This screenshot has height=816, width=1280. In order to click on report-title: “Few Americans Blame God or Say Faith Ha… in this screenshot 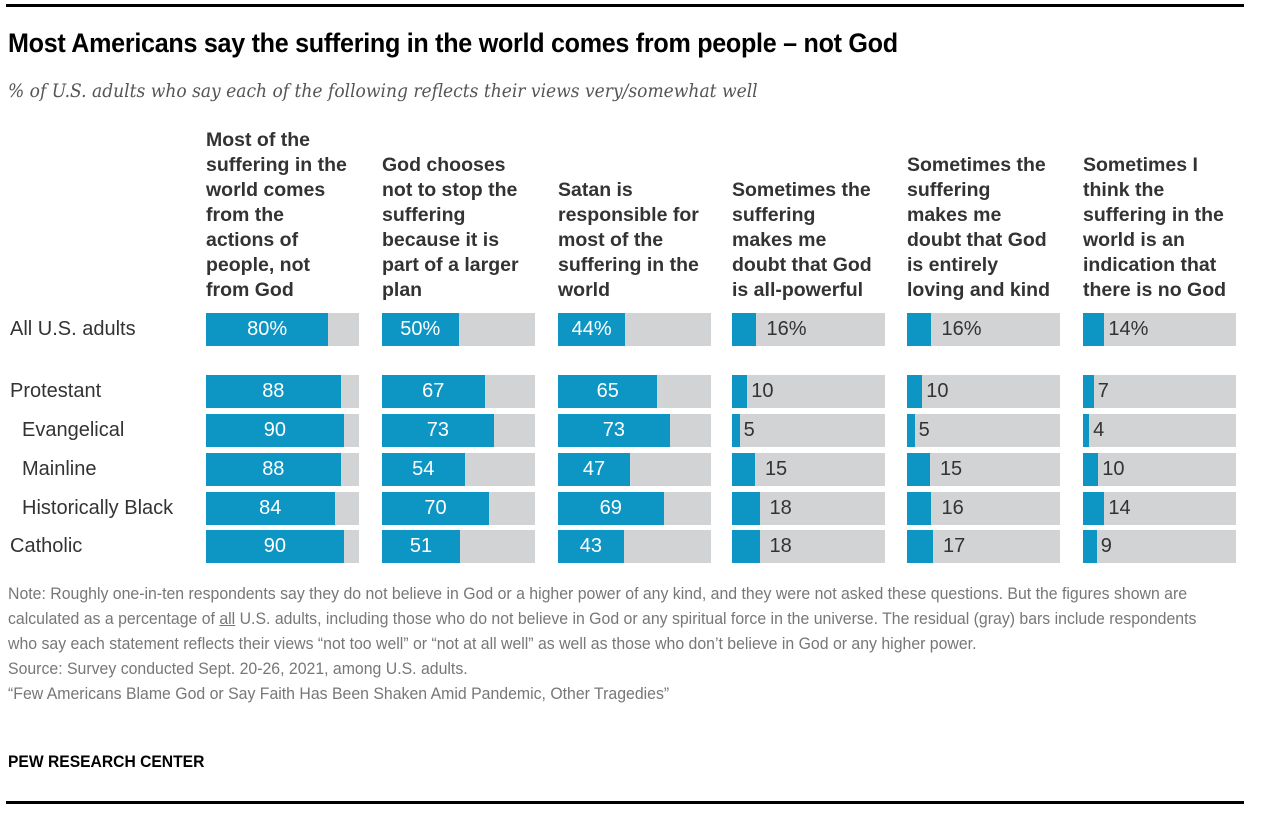, I will do `click(339, 694)`.